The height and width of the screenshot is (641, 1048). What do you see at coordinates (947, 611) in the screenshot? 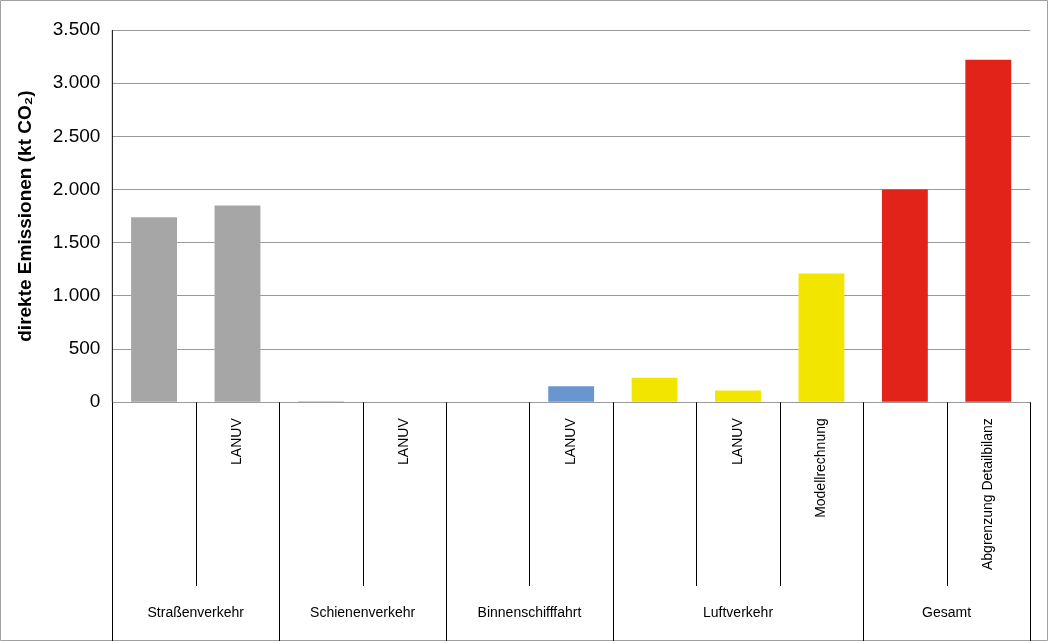
I see `text: Gesamt` at bounding box center [947, 611].